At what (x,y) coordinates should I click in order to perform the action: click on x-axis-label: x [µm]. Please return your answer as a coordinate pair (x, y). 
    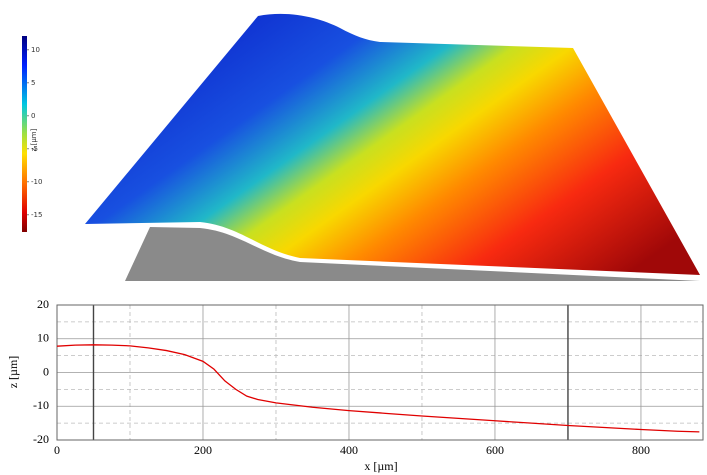
    Looking at the image, I should click on (380, 466).